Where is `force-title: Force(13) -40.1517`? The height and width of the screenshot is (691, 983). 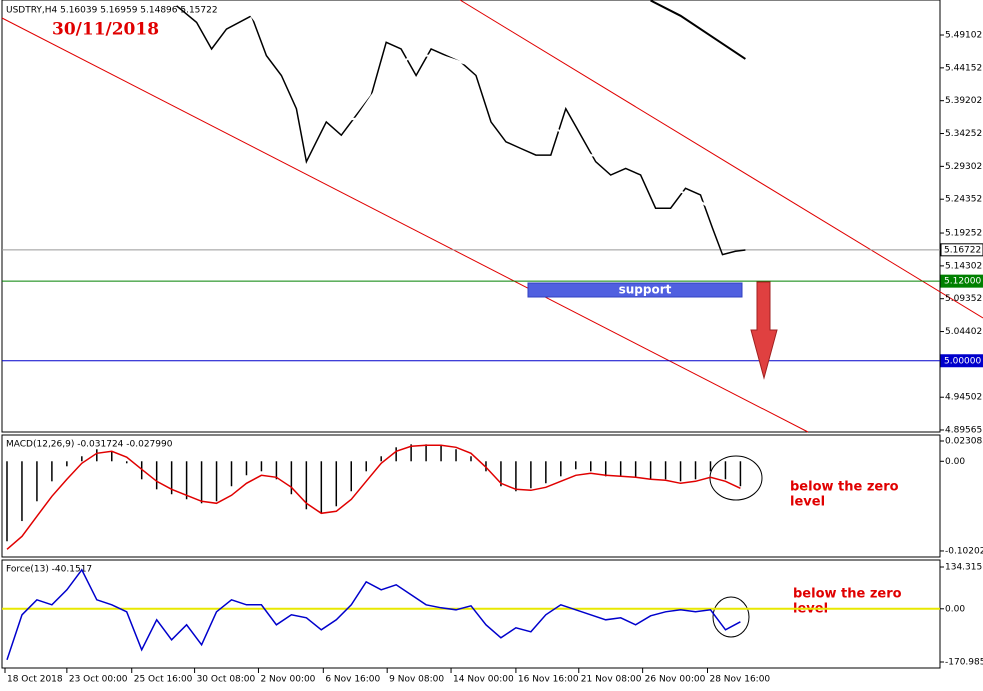
force-title: Force(13) -40.1517 is located at coordinates (49, 570).